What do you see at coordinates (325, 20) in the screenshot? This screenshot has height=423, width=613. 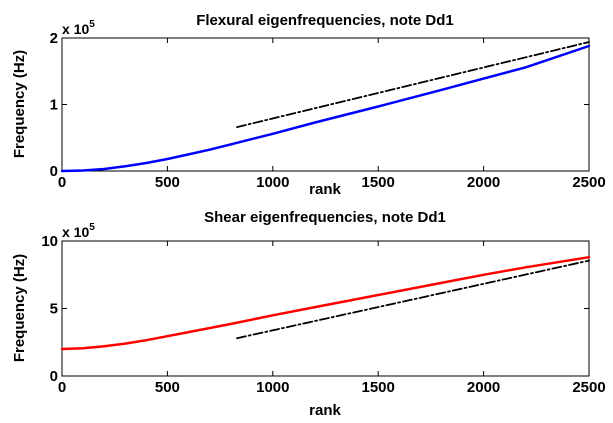 I see `chart-title: Flexural eigenfrequencies, note Dd1` at bounding box center [325, 20].